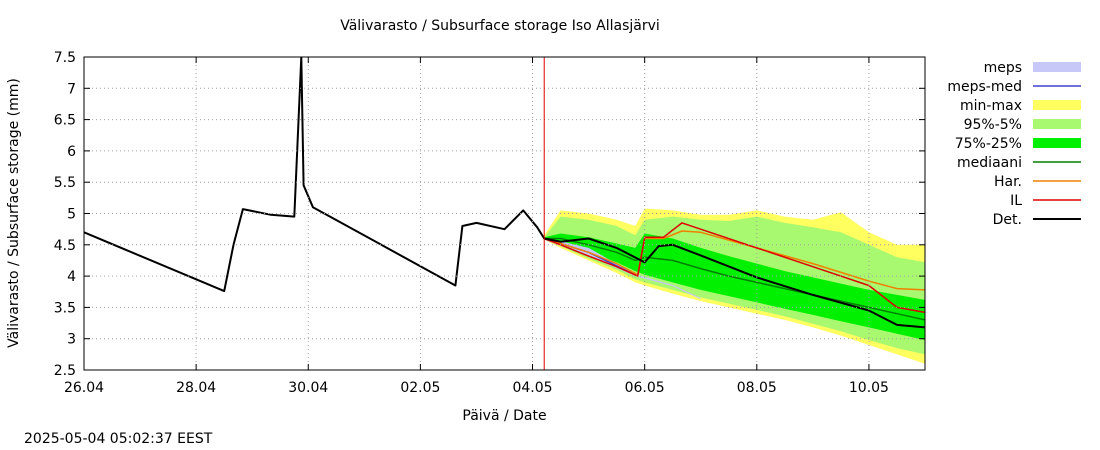 This screenshot has width=1100, height=450. What do you see at coordinates (1003, 68) in the screenshot?
I see `legend-label: meps` at bounding box center [1003, 68].